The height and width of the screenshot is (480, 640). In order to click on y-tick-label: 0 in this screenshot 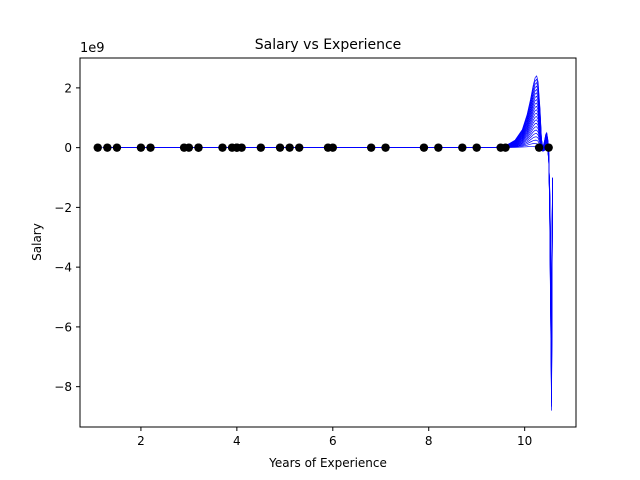, I will do `click(68, 148)`.